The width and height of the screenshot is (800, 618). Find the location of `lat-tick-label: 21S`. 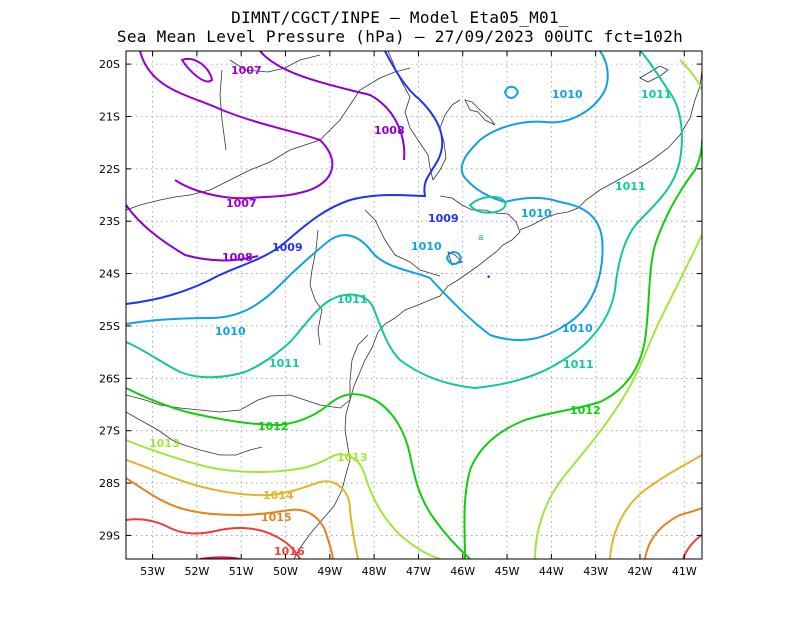

lat-tick-label: 21S is located at coordinates (109, 116).